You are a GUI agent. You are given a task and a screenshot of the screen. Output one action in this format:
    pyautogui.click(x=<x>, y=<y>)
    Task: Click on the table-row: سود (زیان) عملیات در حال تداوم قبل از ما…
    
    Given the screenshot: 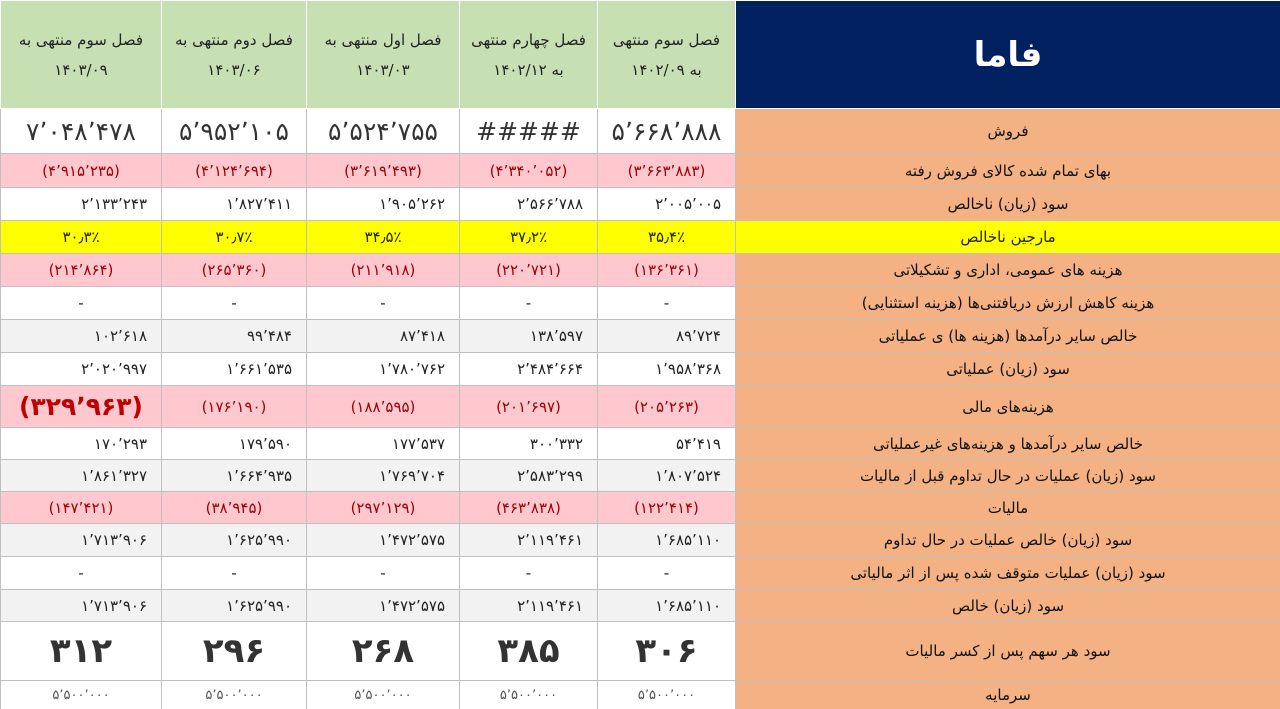 What is the action you would take?
    pyautogui.click(x=640, y=475)
    